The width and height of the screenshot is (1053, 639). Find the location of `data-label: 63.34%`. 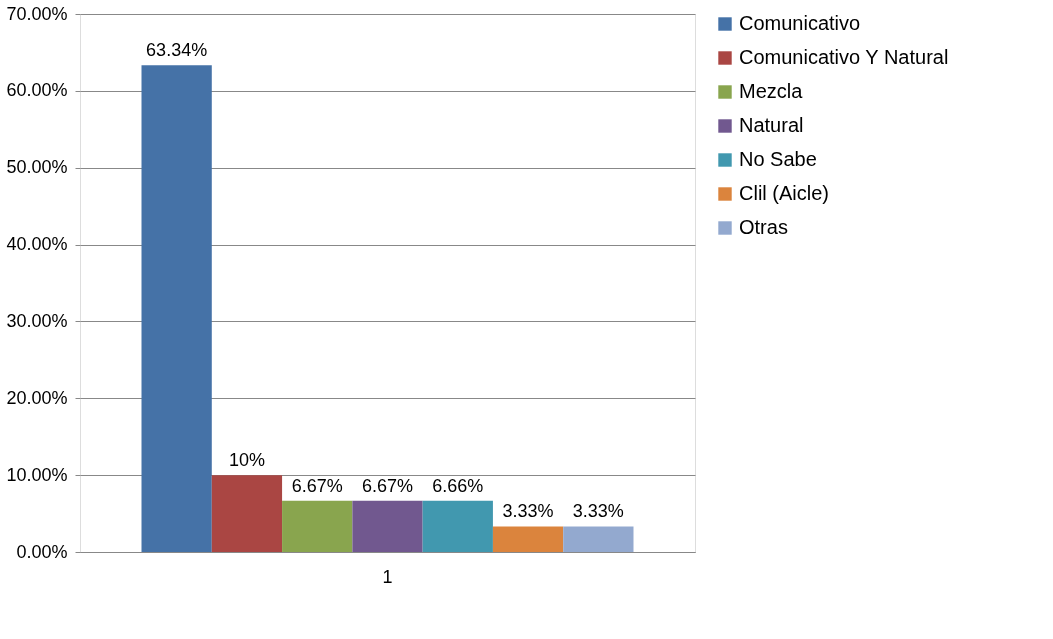

data-label: 63.34% is located at coordinates (177, 50).